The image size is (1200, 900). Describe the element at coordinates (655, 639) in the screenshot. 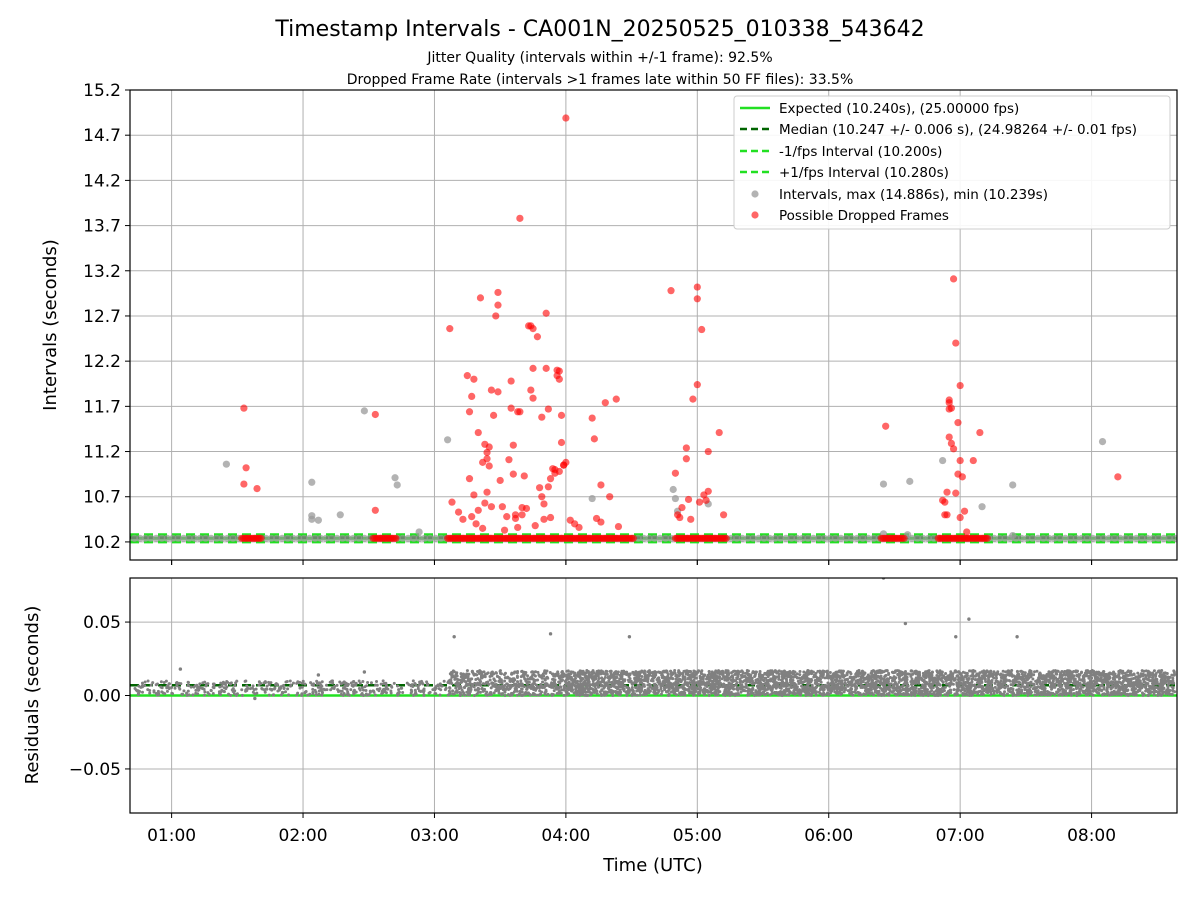

I see `residual-points` at that location.